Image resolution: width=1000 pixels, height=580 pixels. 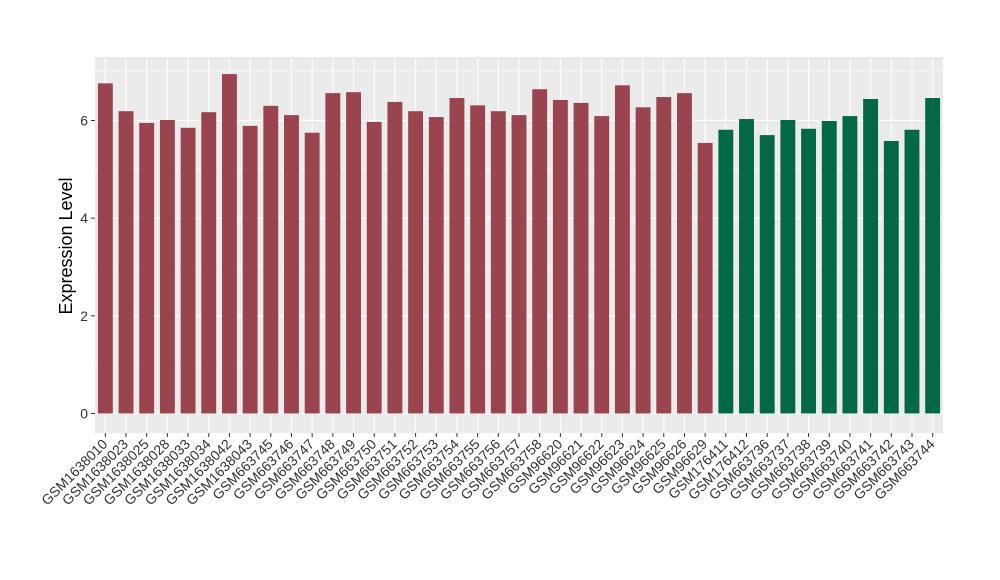 I want to click on bar-GSM1638042, so click(x=229, y=244).